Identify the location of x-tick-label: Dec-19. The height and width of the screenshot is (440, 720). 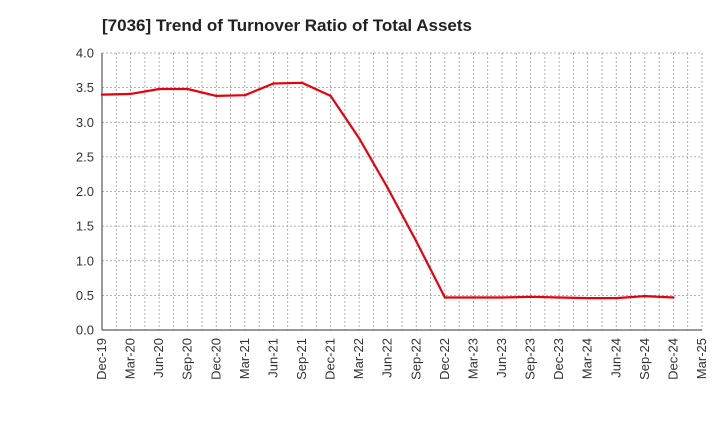
(101, 359).